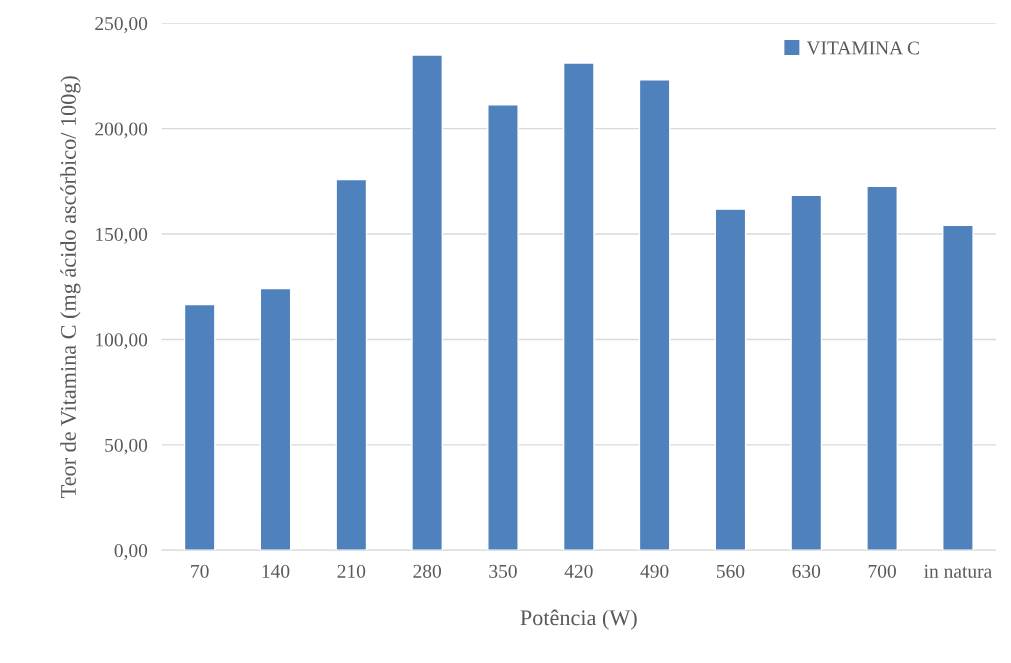 This screenshot has height=663, width=1011. What do you see at coordinates (882, 571) in the screenshot?
I see `x-tick-label: 700` at bounding box center [882, 571].